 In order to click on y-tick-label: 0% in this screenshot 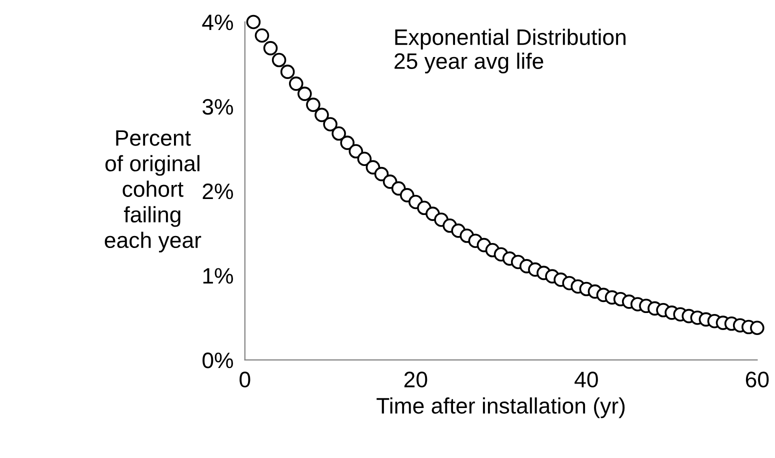, I will do `click(217, 360)`.